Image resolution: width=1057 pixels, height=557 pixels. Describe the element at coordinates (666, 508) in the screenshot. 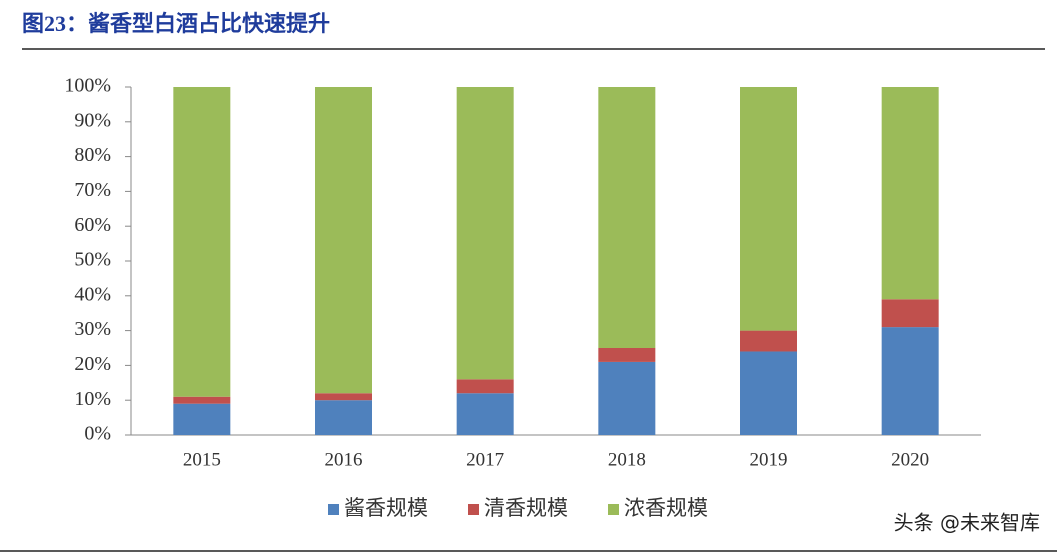

I see `legend-label: 浓香规模` at that location.